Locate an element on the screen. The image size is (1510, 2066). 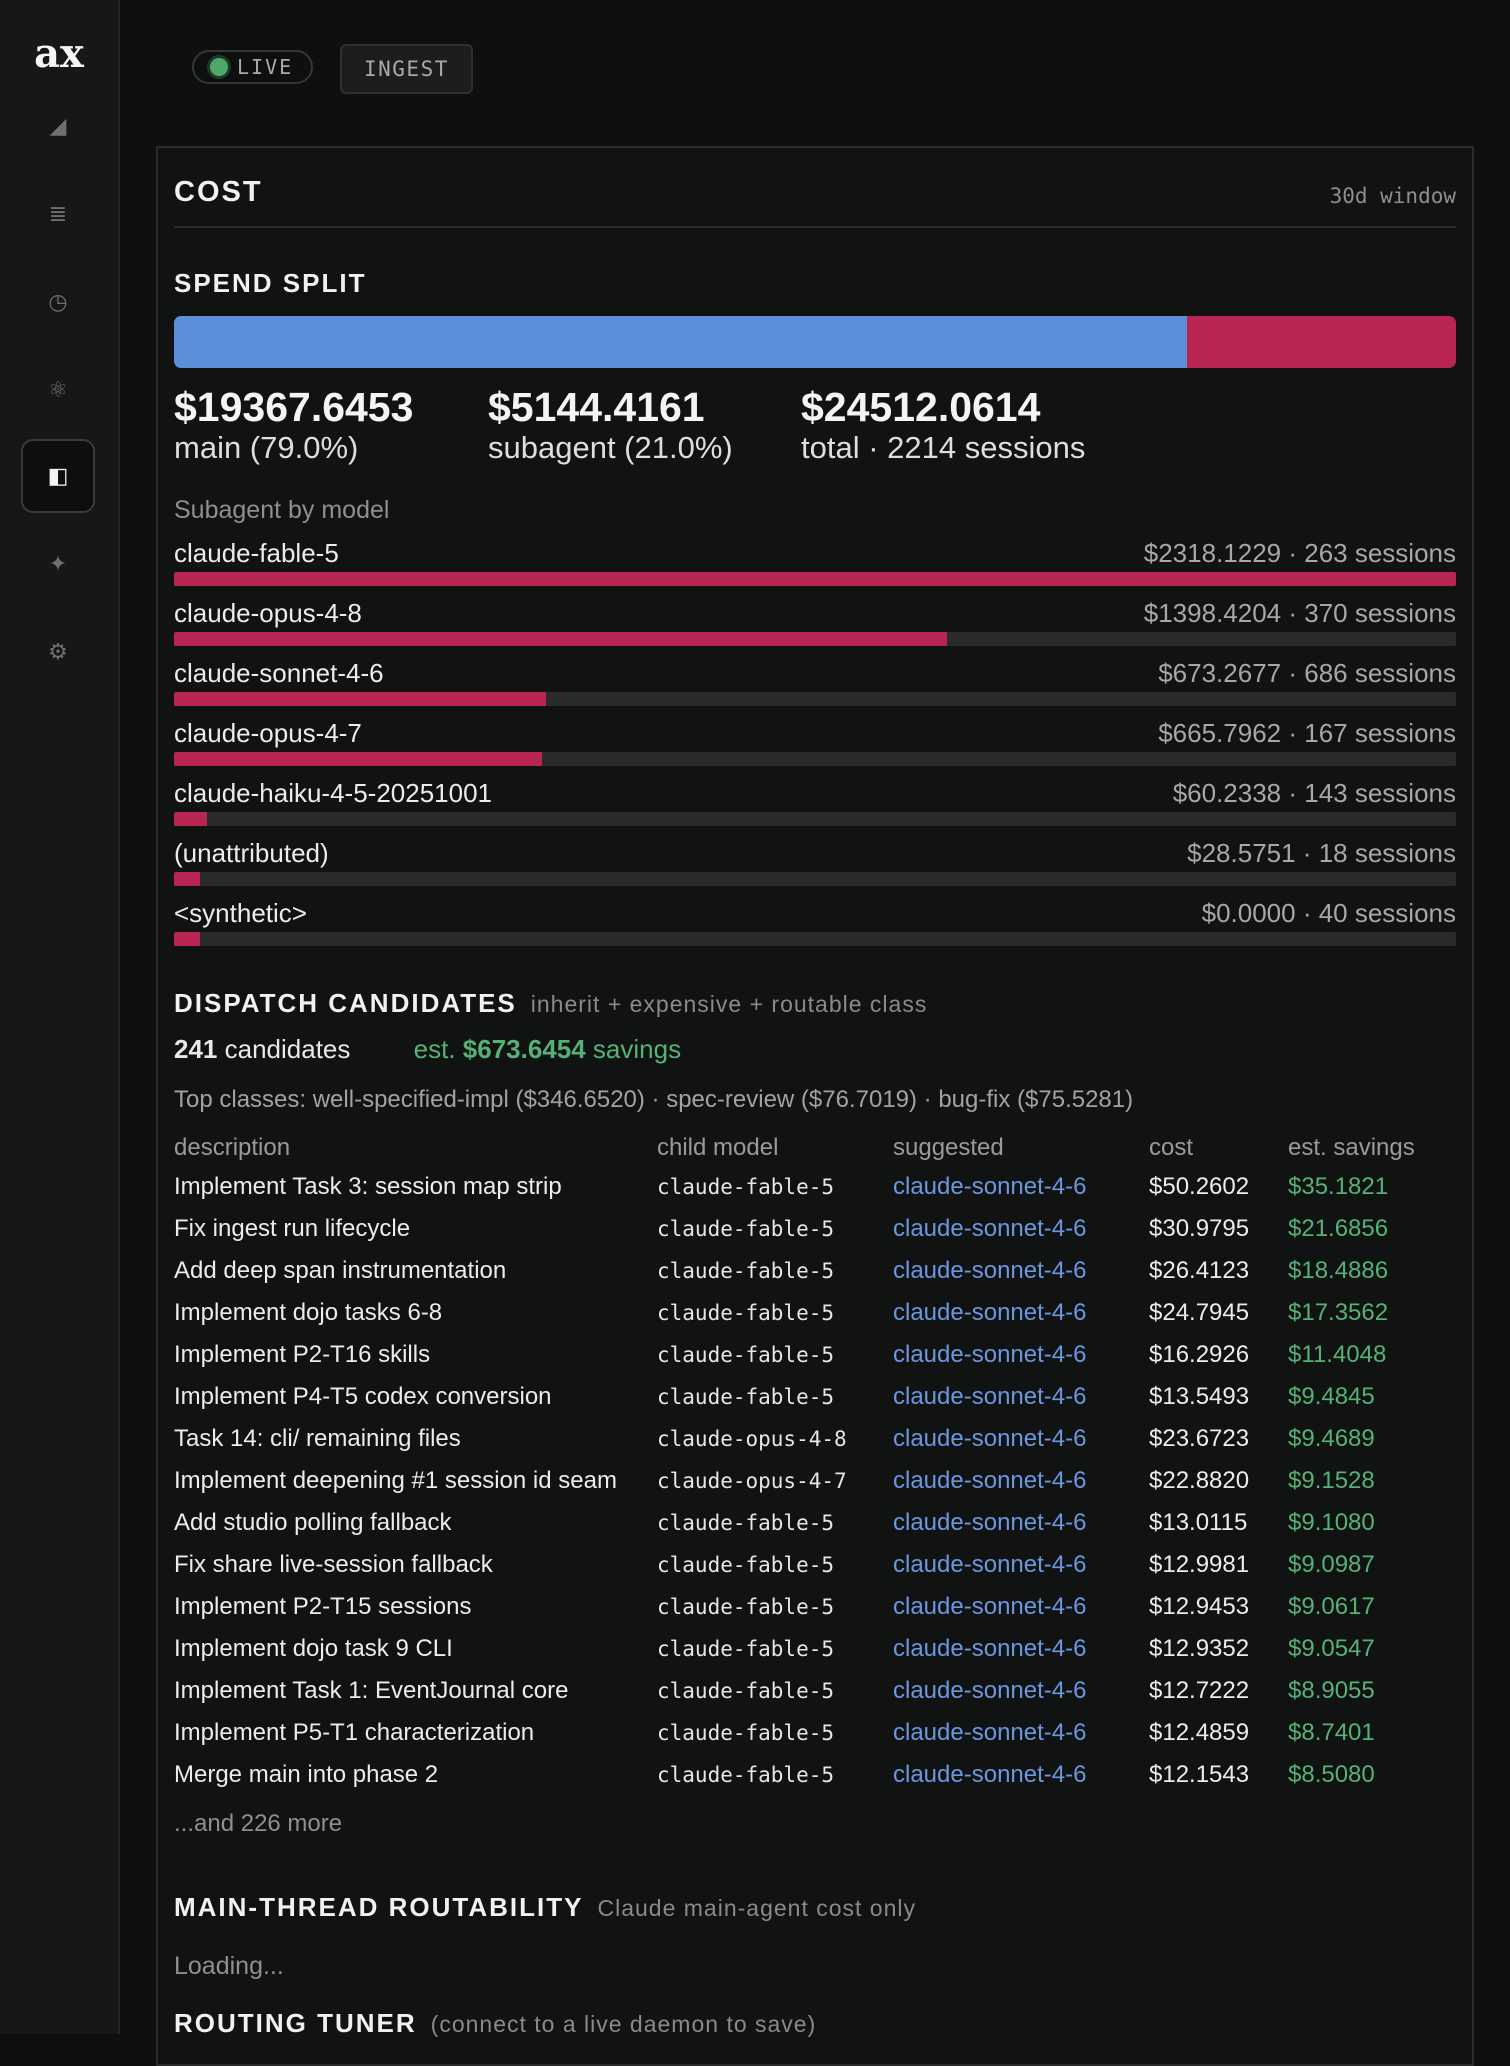
model-cost: $665.7962 · 167 sessions is located at coordinates (1307, 733).